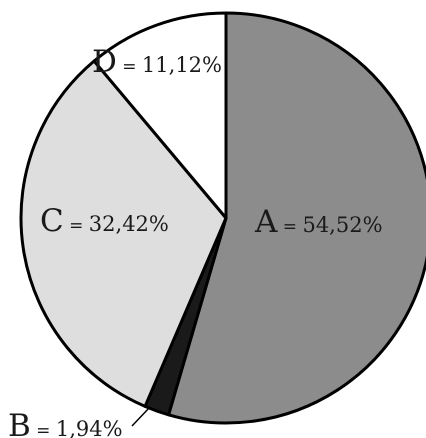 The width and height of the screenshot is (426, 438). What do you see at coordinates (157, 62) in the screenshot?
I see `pie-label-d: D = 11,12%` at bounding box center [157, 62].